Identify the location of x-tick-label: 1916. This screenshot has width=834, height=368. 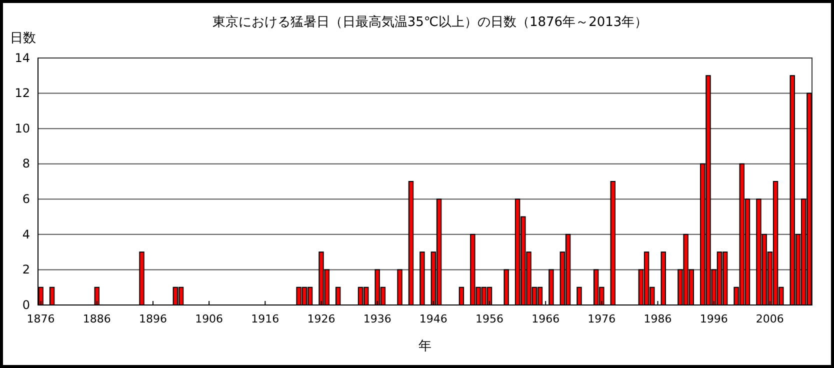
(265, 319).